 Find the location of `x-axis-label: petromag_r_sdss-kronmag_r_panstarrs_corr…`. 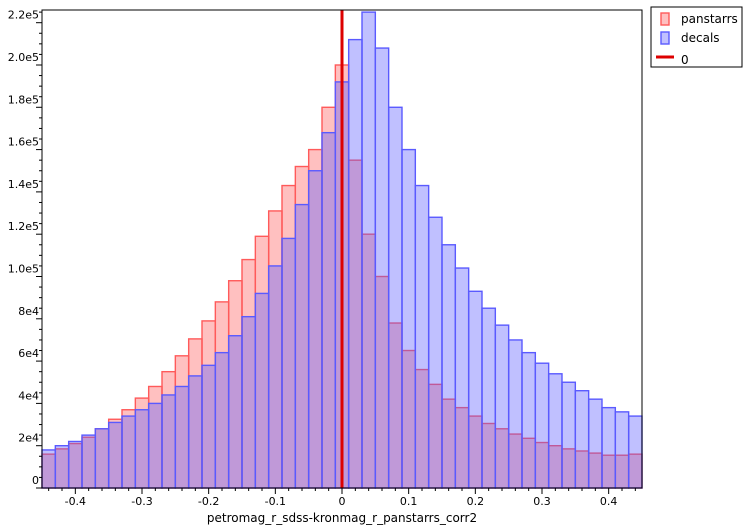

x-axis-label: petromag_r_sdss-kronmag_r_panstarrs_corr… is located at coordinates (342, 518).